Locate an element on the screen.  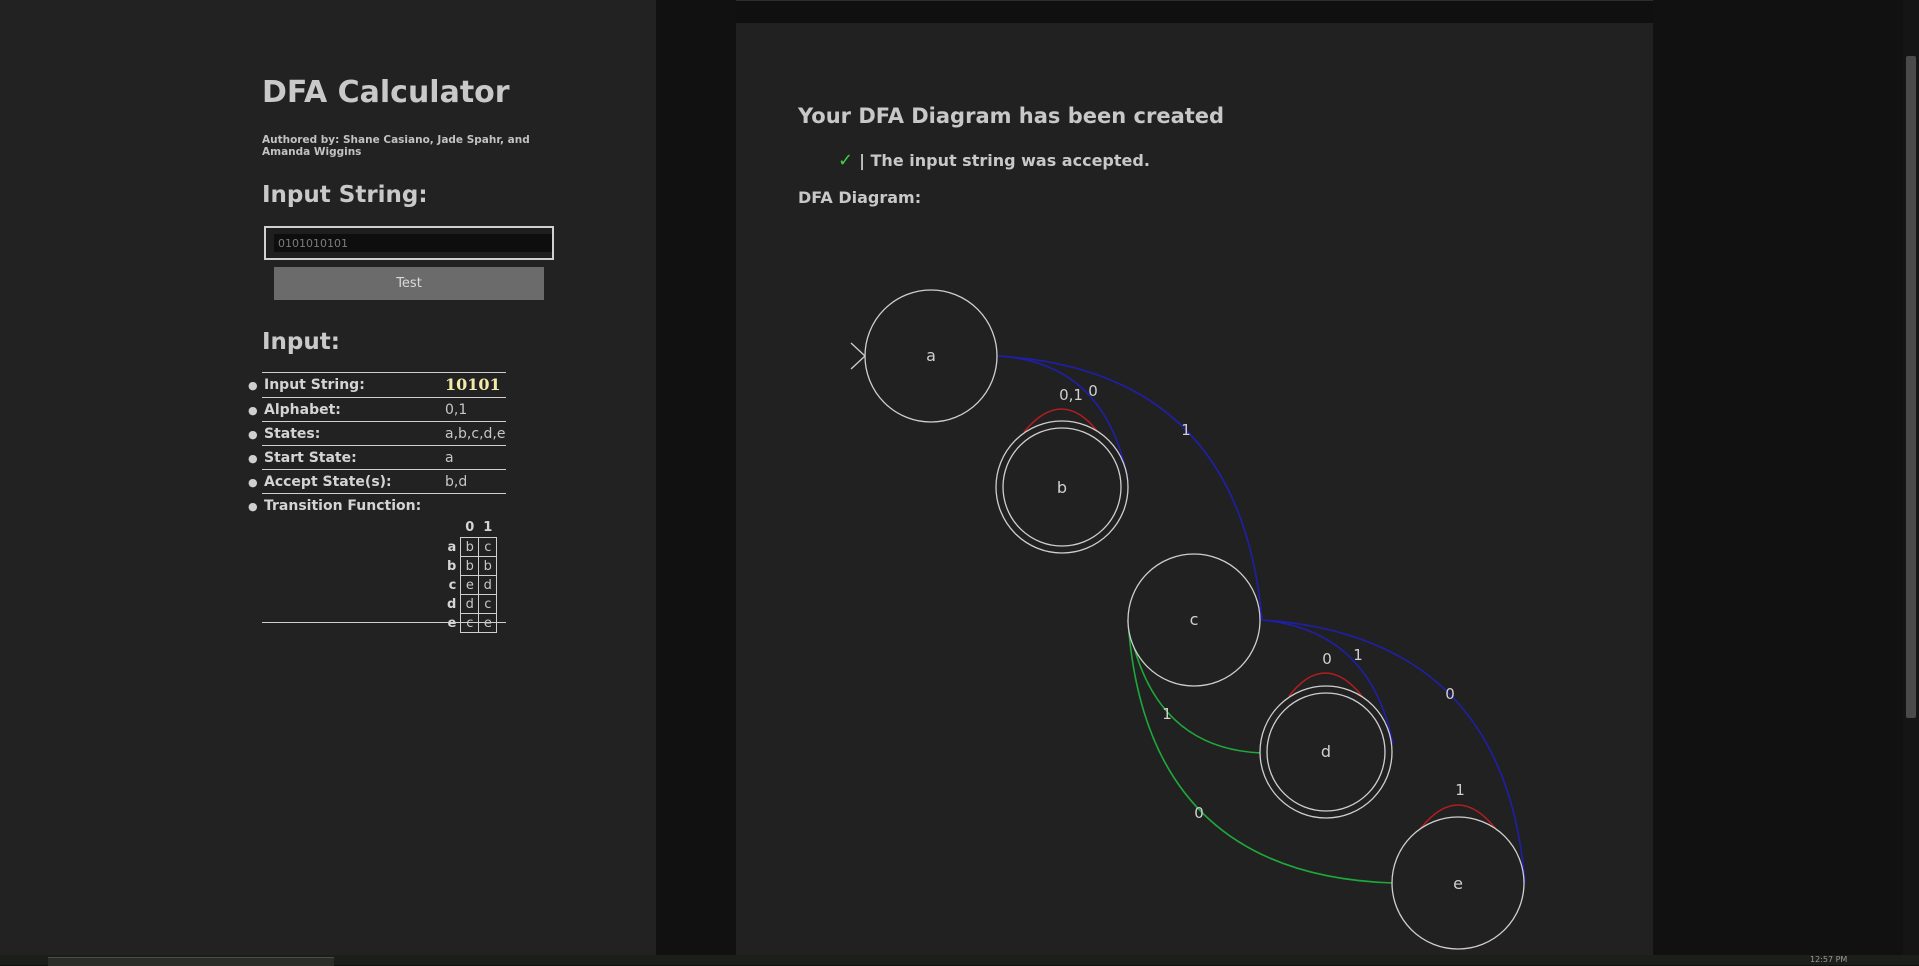
info-label: States: is located at coordinates (292, 434).